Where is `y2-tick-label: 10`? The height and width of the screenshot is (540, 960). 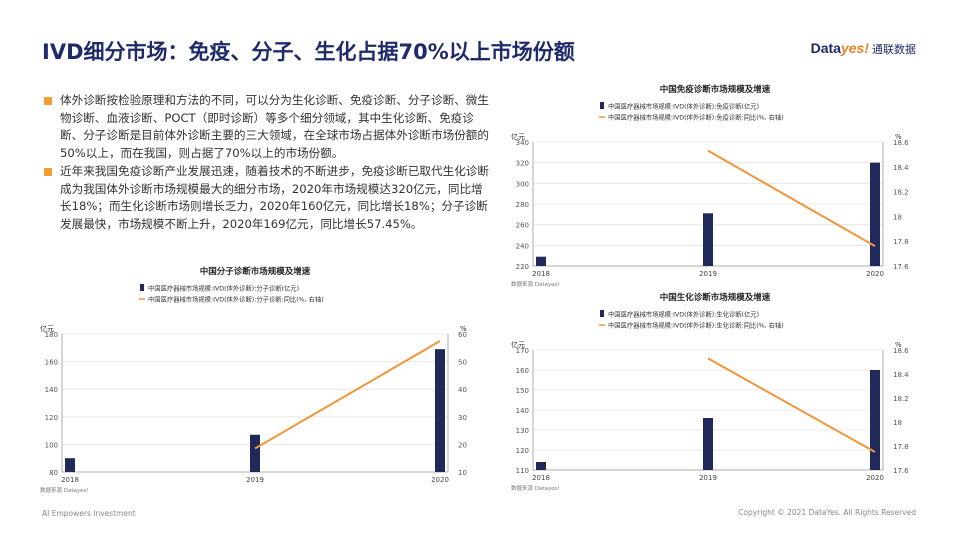 y2-tick-label: 10 is located at coordinates (462, 473).